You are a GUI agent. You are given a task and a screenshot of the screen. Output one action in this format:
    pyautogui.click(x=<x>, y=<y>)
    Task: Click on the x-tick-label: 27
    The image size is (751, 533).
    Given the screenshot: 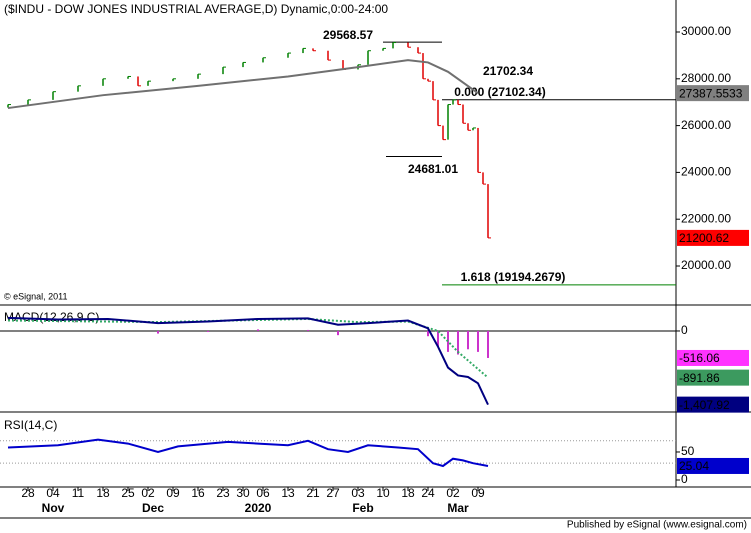 What is the action you would take?
    pyautogui.click(x=333, y=493)
    